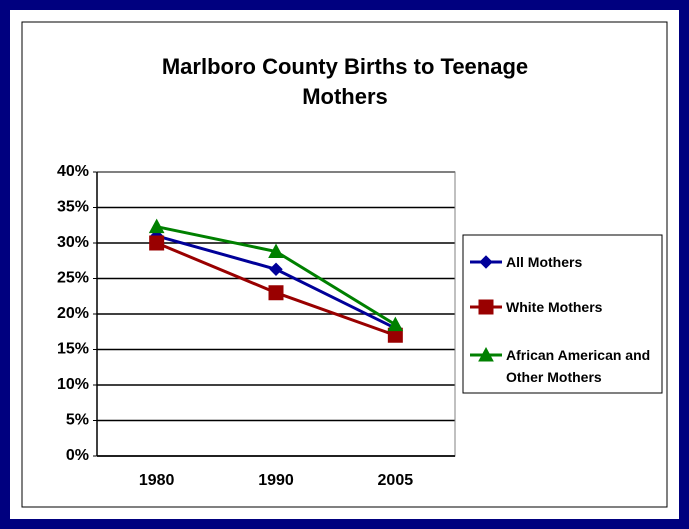  What do you see at coordinates (73, 242) in the screenshot?
I see `y-tick-label: 30%` at bounding box center [73, 242].